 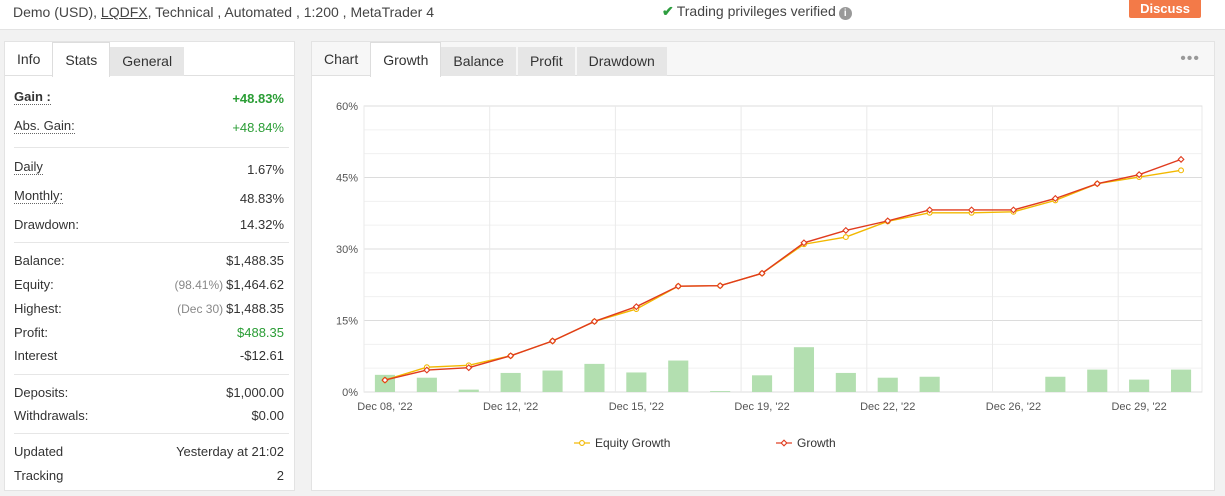 What do you see at coordinates (546, 61) in the screenshot?
I see `tab-profit: Profit` at bounding box center [546, 61].